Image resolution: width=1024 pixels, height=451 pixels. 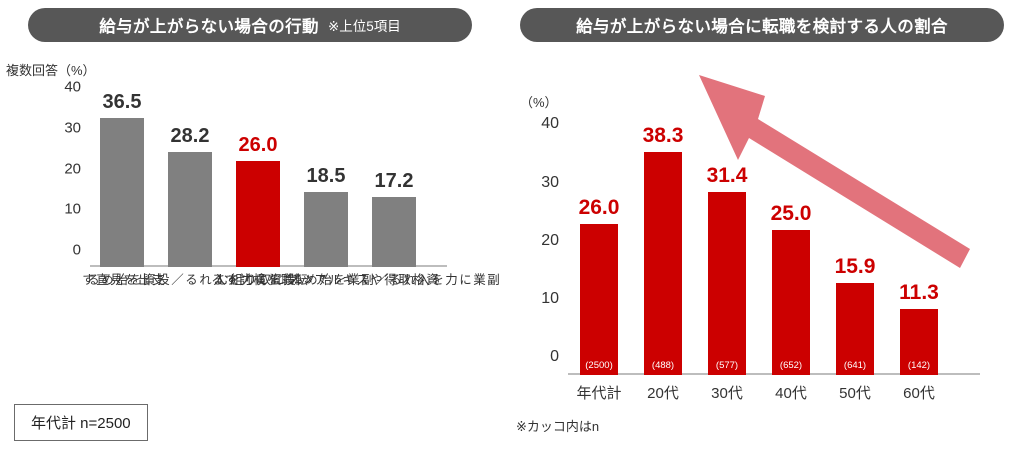 What do you see at coordinates (663, 263) in the screenshot?
I see `right-bar-1: 38.3 (488) 20代` at bounding box center [663, 263].